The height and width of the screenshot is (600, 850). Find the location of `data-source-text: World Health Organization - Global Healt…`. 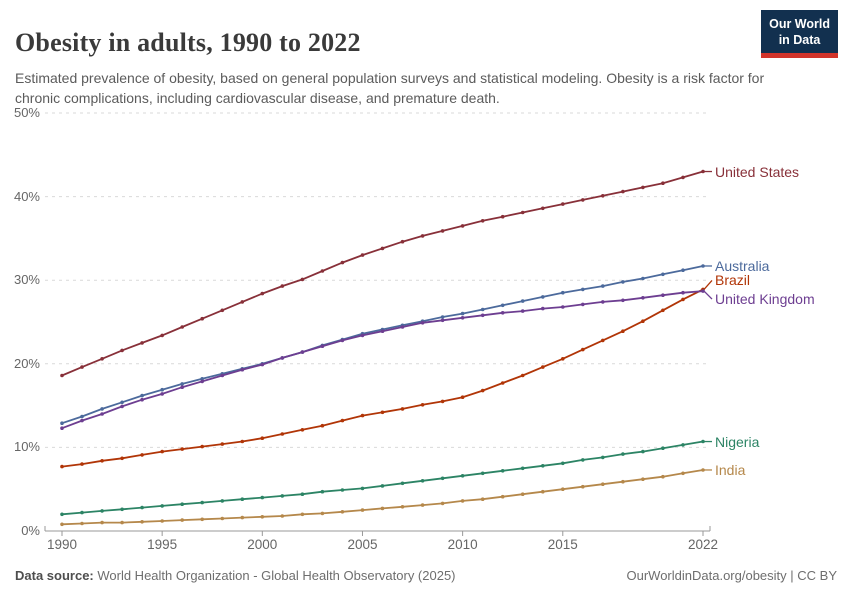

data-source-text: World Health Organization - Global Healt… is located at coordinates (274, 575).